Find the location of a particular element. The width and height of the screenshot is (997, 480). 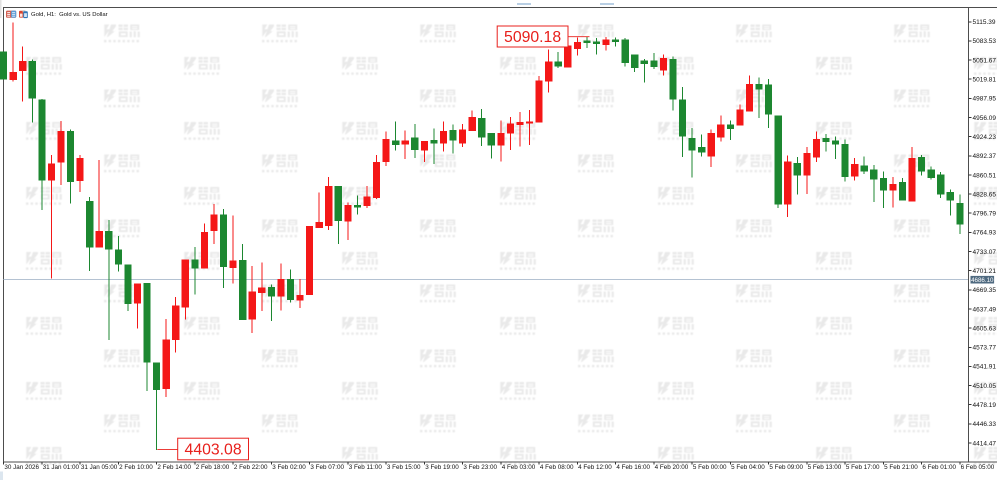

svg-text: 4 Feb 12:00 is located at coordinates (595, 467).